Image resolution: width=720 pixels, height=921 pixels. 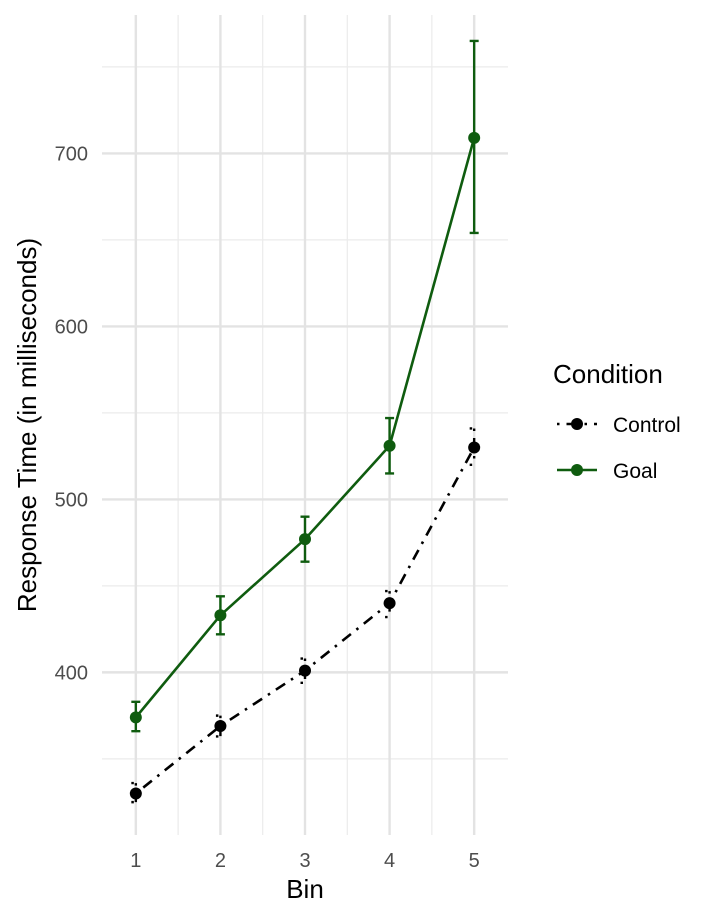 I want to click on legend-item-control: Control, so click(x=619, y=425).